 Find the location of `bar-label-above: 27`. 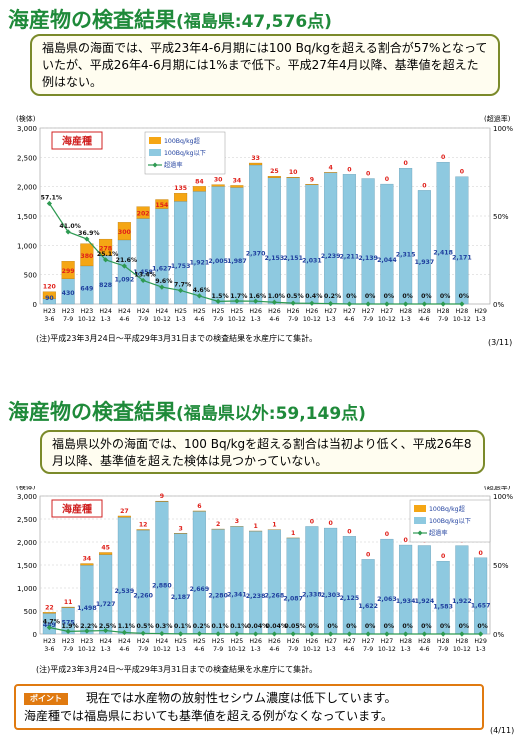

bar-label-above: 27 is located at coordinates (124, 511).